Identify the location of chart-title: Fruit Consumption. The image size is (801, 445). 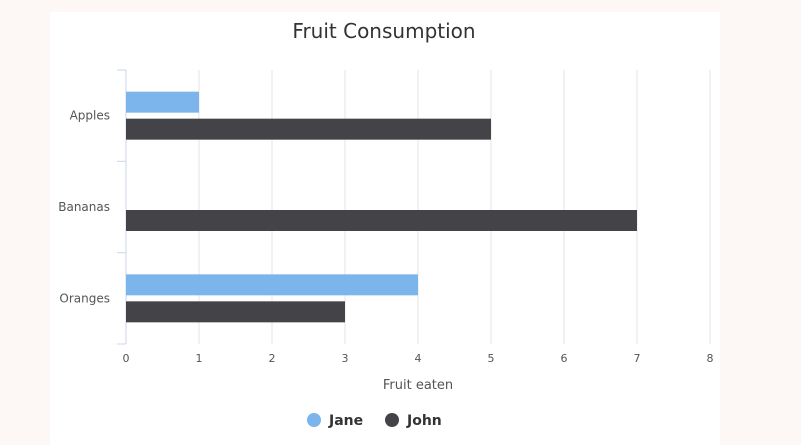
(383, 31).